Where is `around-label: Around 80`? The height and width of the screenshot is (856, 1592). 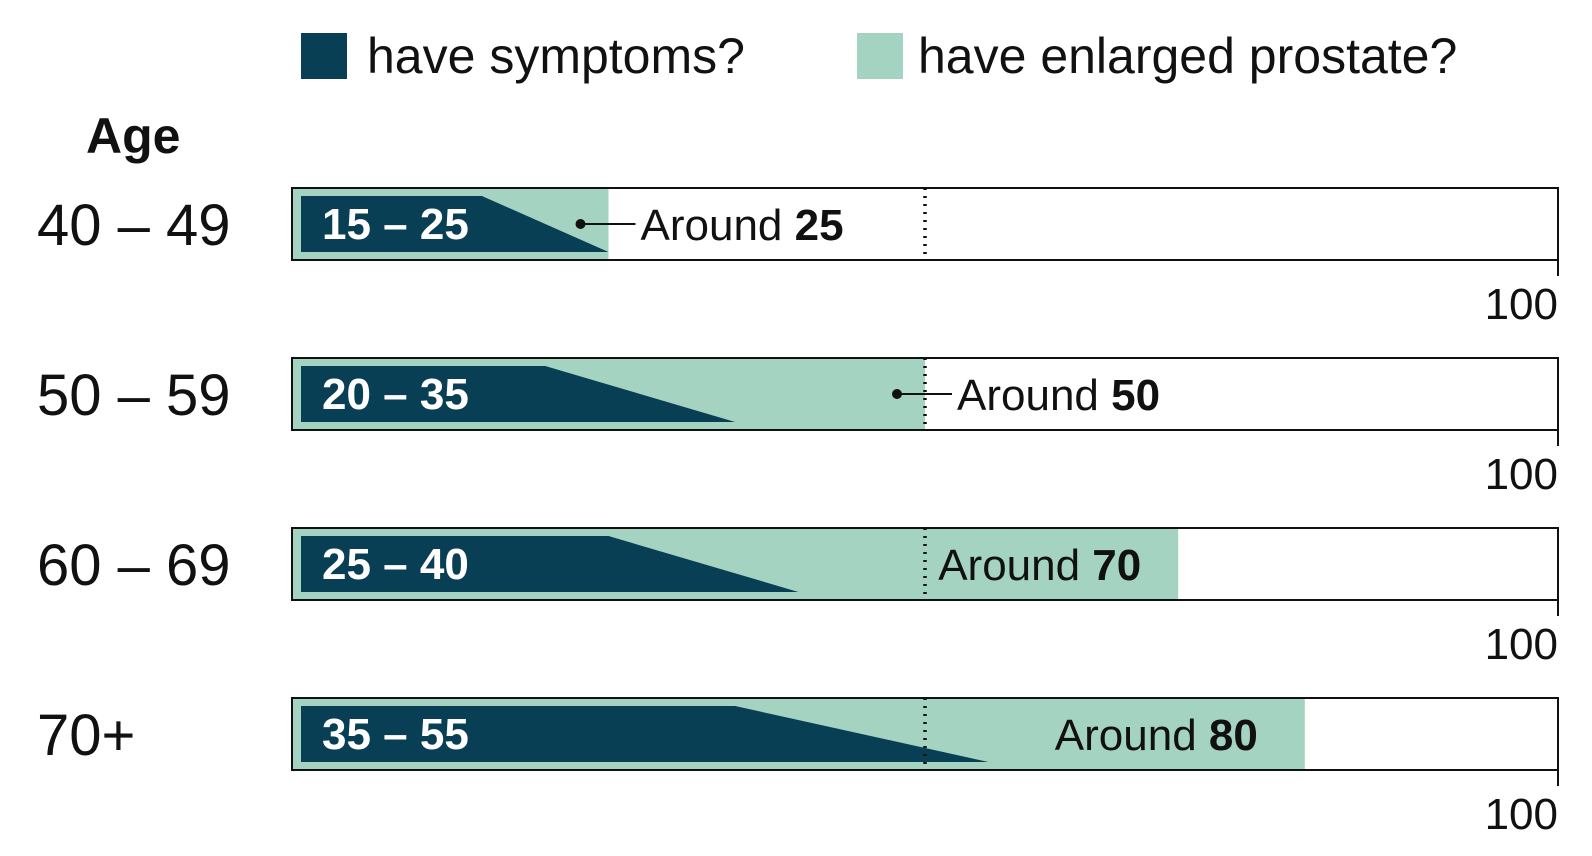 around-label: Around 80 is located at coordinates (1156, 735).